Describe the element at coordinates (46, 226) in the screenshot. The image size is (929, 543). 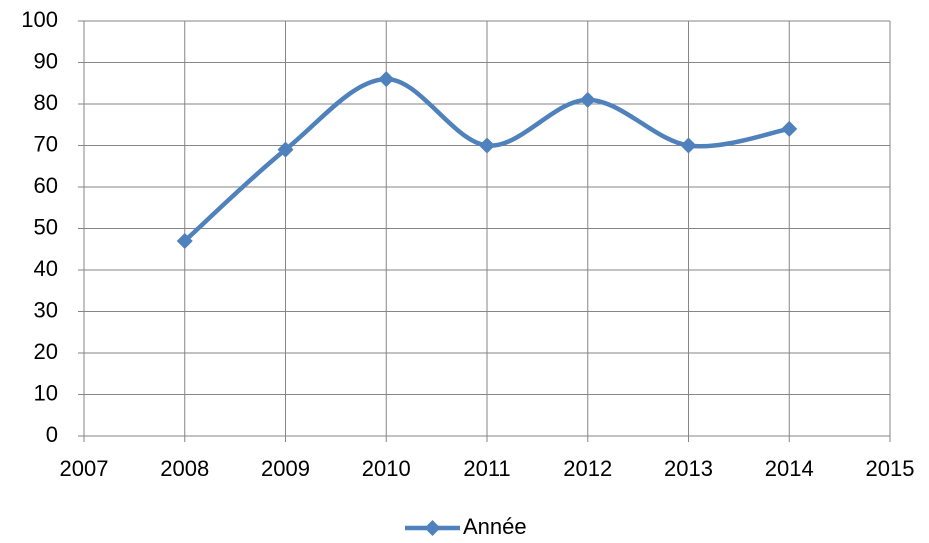
I see `y-tick-label: 50` at that location.